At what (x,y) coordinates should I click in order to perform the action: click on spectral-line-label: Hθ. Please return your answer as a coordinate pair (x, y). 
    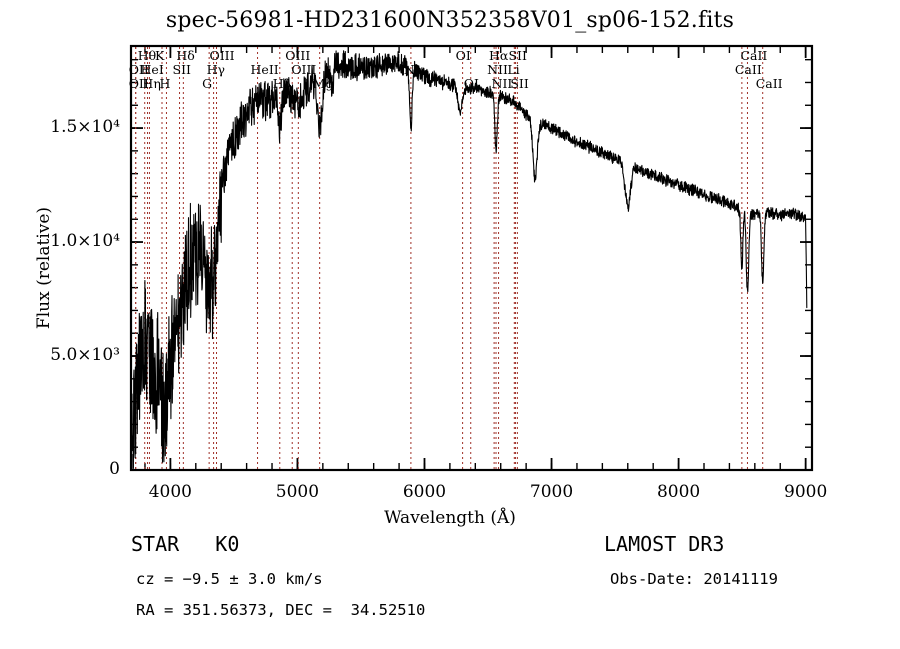
    Looking at the image, I should click on (147, 55).